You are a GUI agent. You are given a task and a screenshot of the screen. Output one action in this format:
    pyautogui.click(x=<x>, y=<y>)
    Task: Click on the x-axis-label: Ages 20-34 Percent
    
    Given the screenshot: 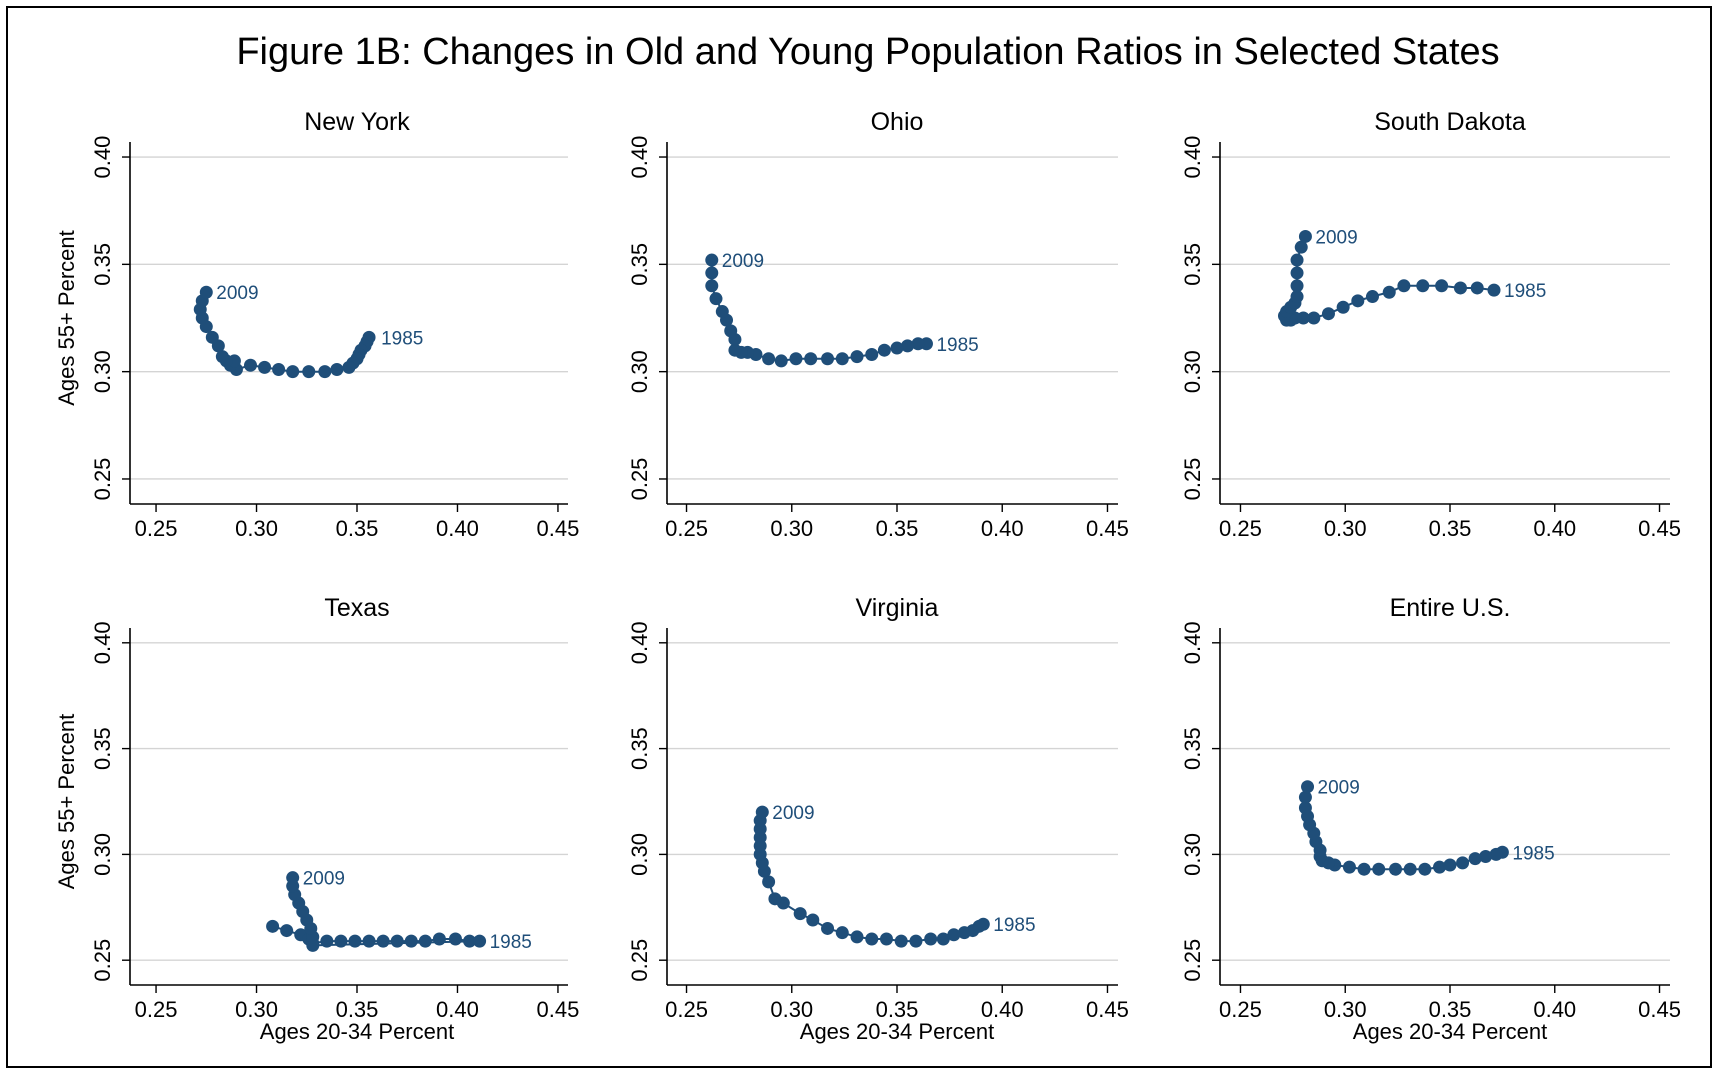 What is the action you would take?
    pyautogui.click(x=357, y=1031)
    